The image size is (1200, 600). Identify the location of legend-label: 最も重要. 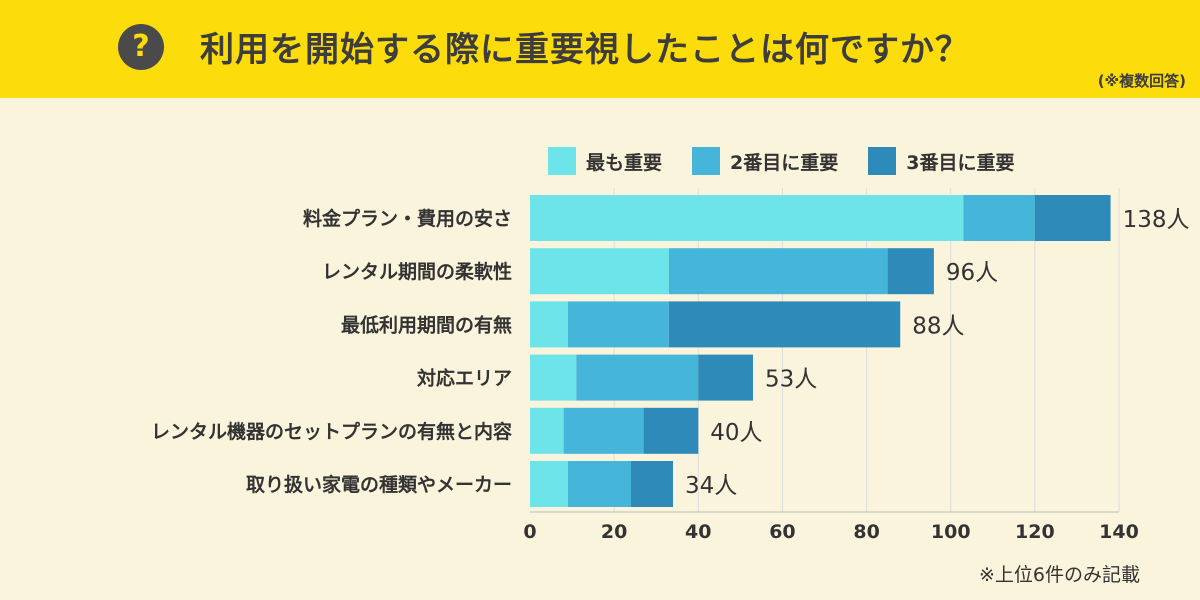
(624, 162).